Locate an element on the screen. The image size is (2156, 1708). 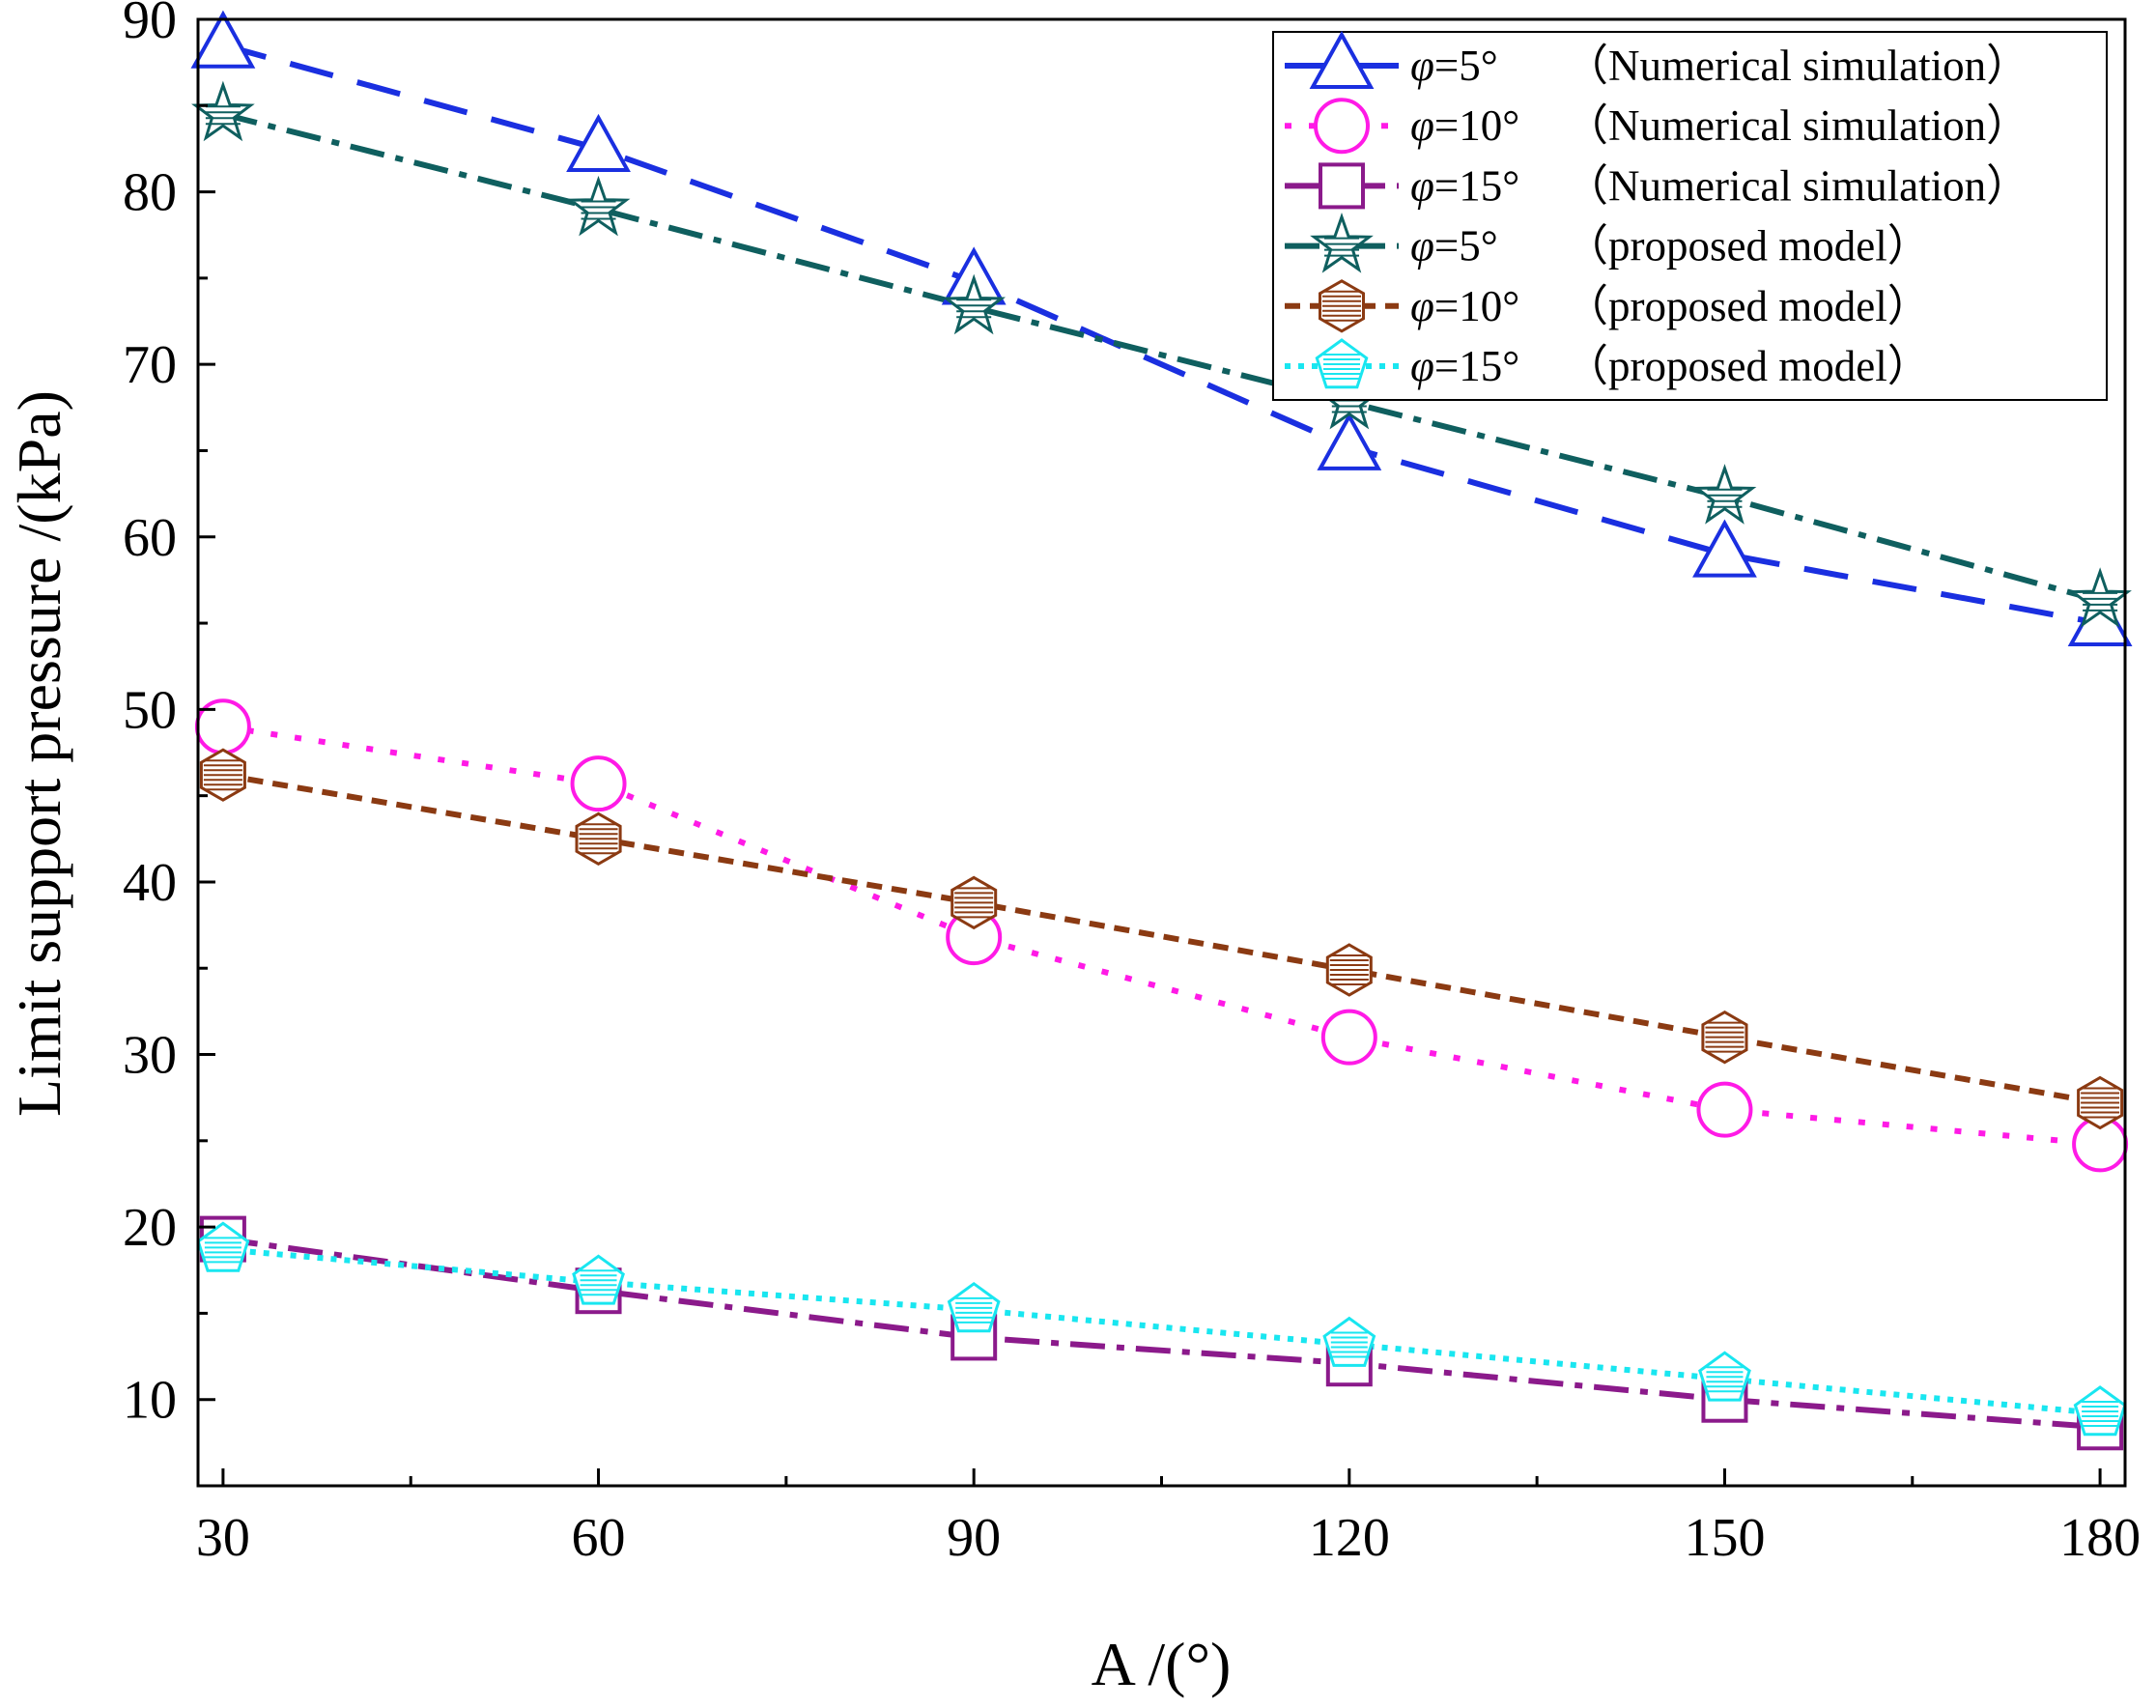
legend-entry-1: φ=5° （Numerical simulation） is located at coordinates (1657, 60).